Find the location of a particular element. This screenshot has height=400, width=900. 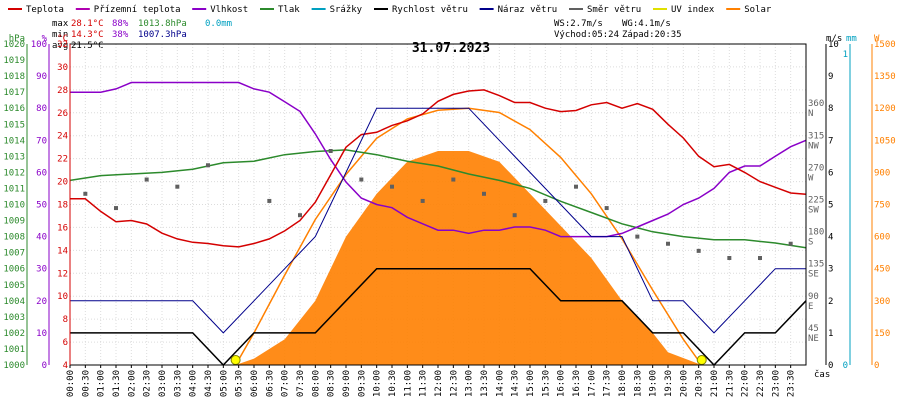

wind-tick-1: 1 is located at coordinates (830, 334).